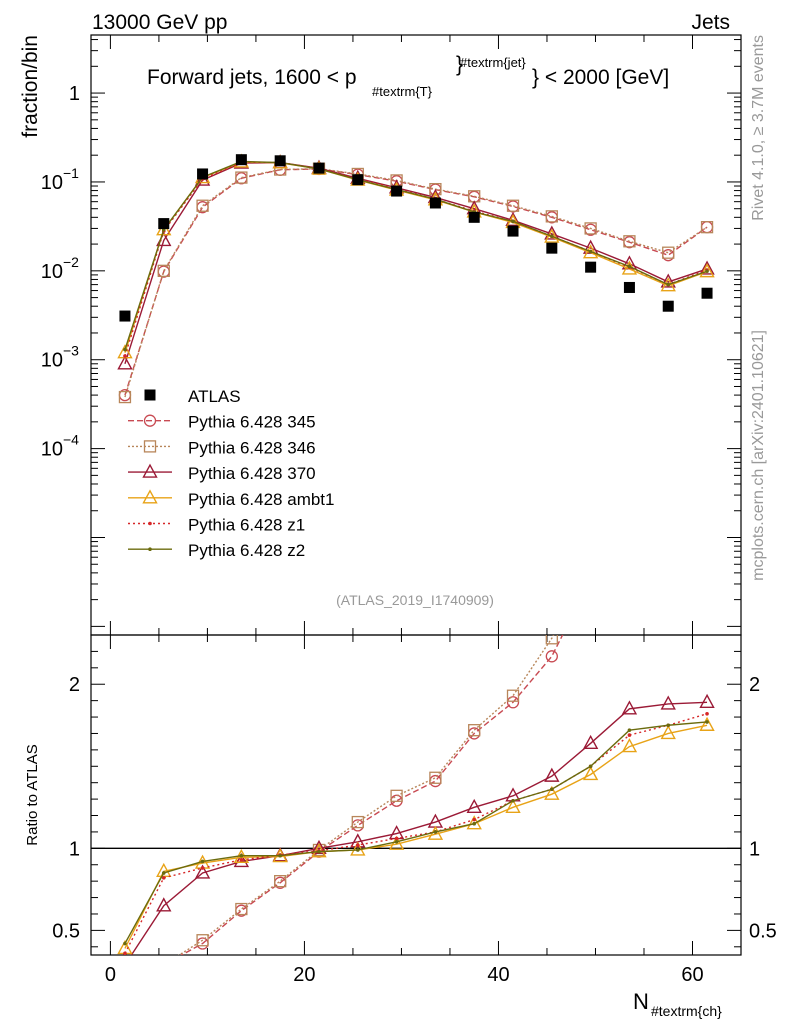 The width and height of the screenshot is (786, 1024). Describe the element at coordinates (246, 525) in the screenshot. I see `legend-label-4: Pythia 6.428 z1` at that location.